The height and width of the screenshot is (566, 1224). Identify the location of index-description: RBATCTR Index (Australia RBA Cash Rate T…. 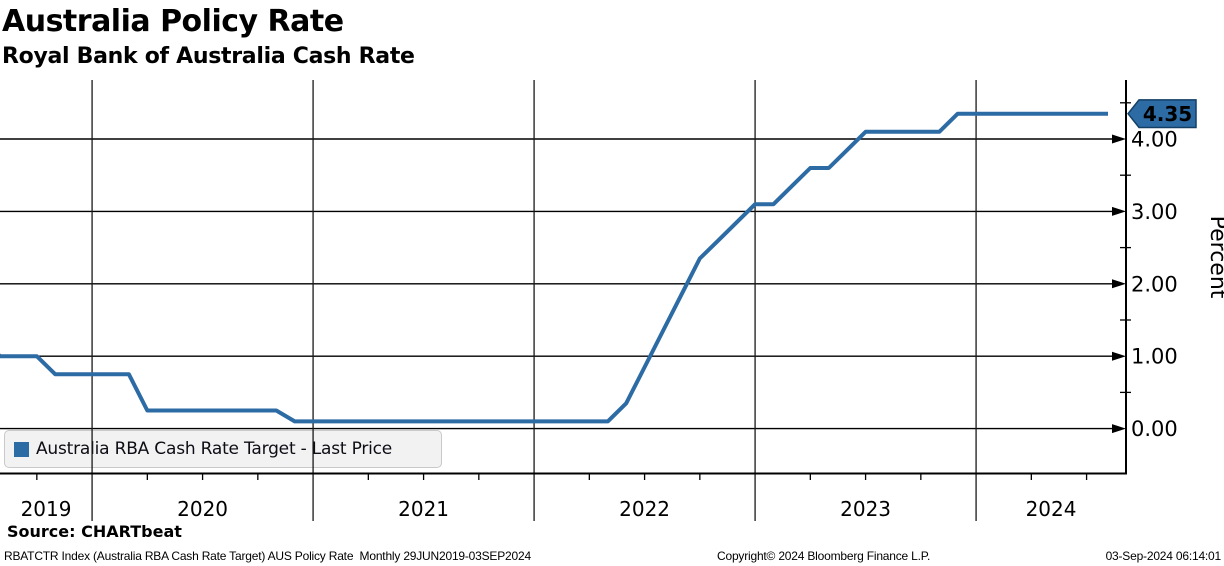
(267, 556).